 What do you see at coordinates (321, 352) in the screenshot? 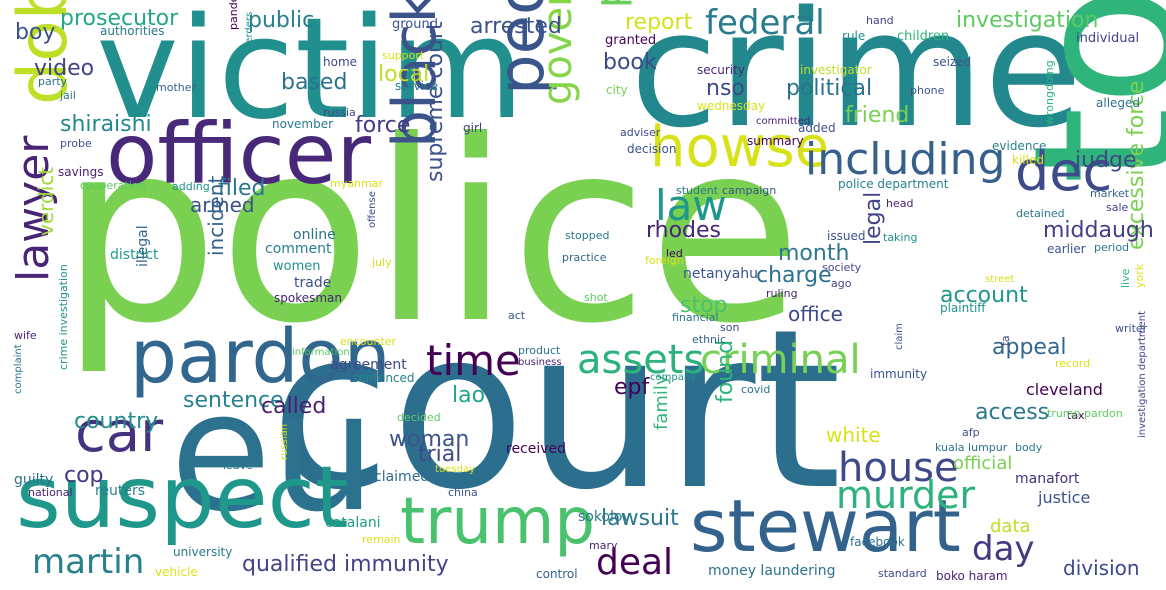
I see `word-information: information` at bounding box center [321, 352].